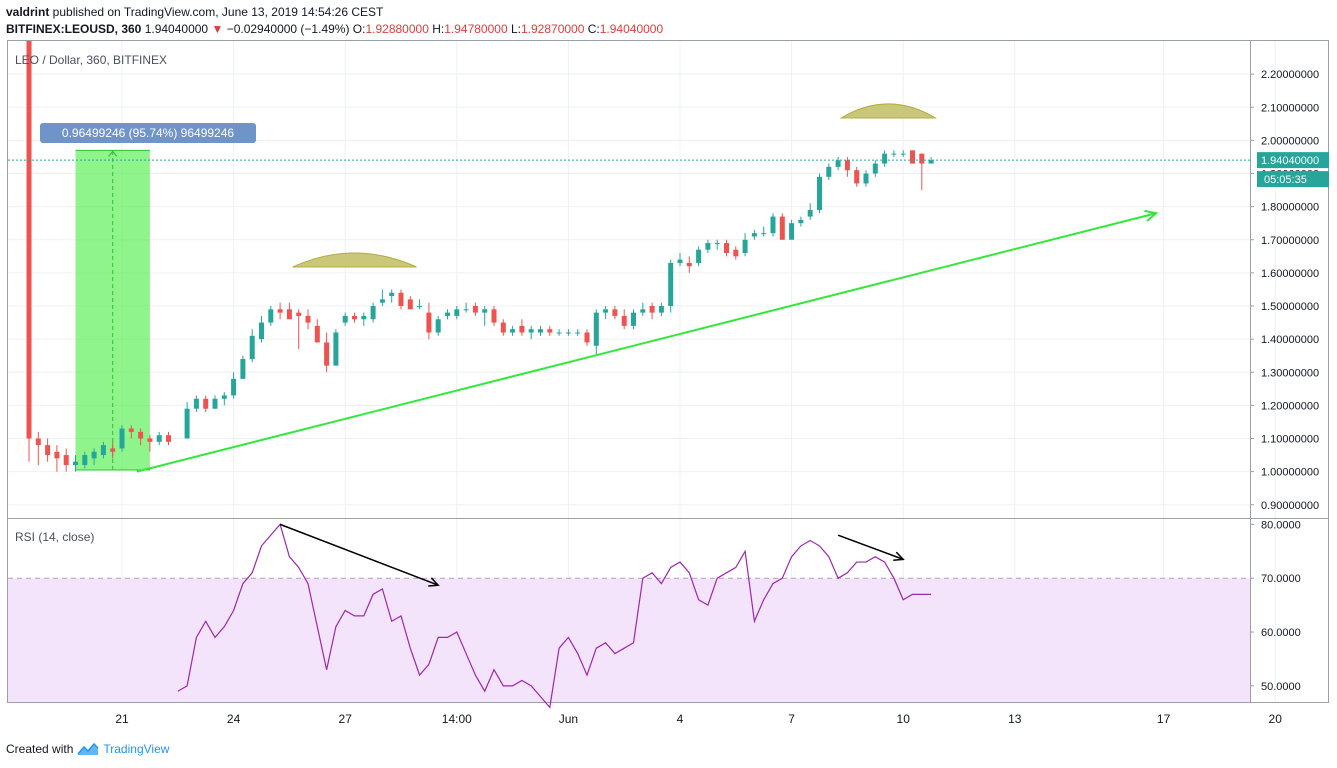 This screenshot has height=768, width=1337. What do you see at coordinates (136, 749) in the screenshot?
I see `tradingview-brand: TradingView` at bounding box center [136, 749].